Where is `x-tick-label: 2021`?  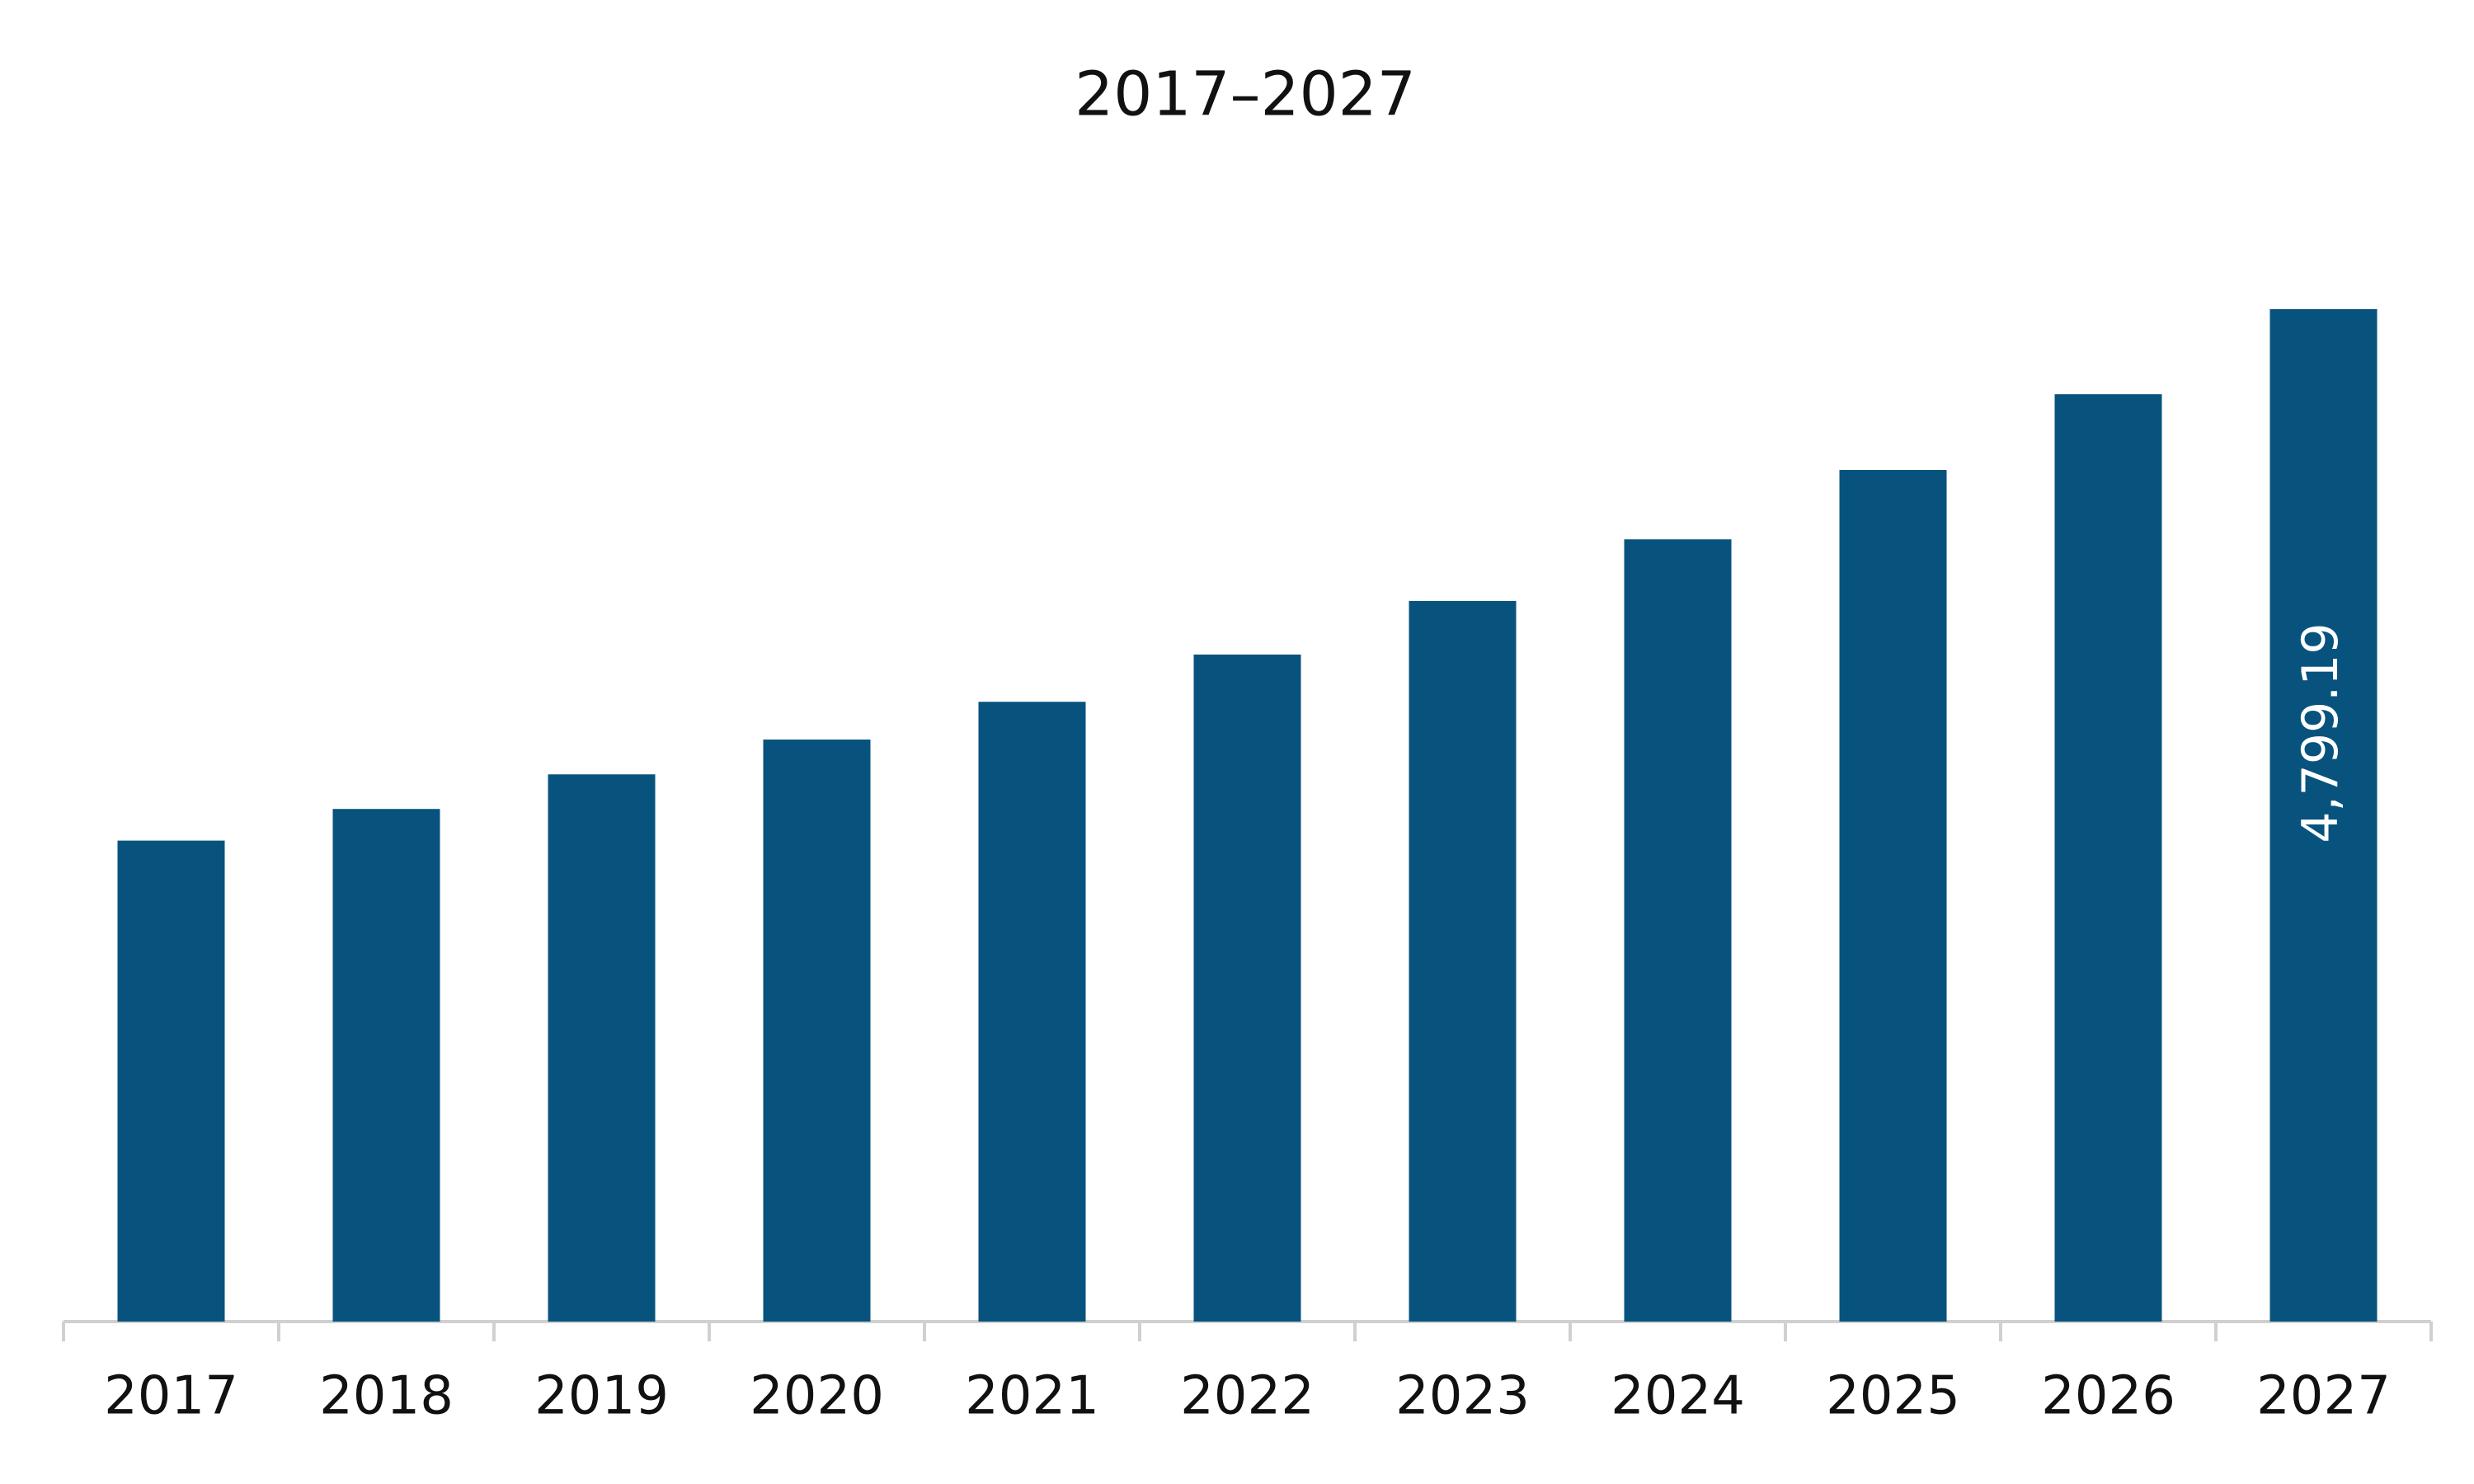 x-tick-label: 2021 is located at coordinates (1032, 1396).